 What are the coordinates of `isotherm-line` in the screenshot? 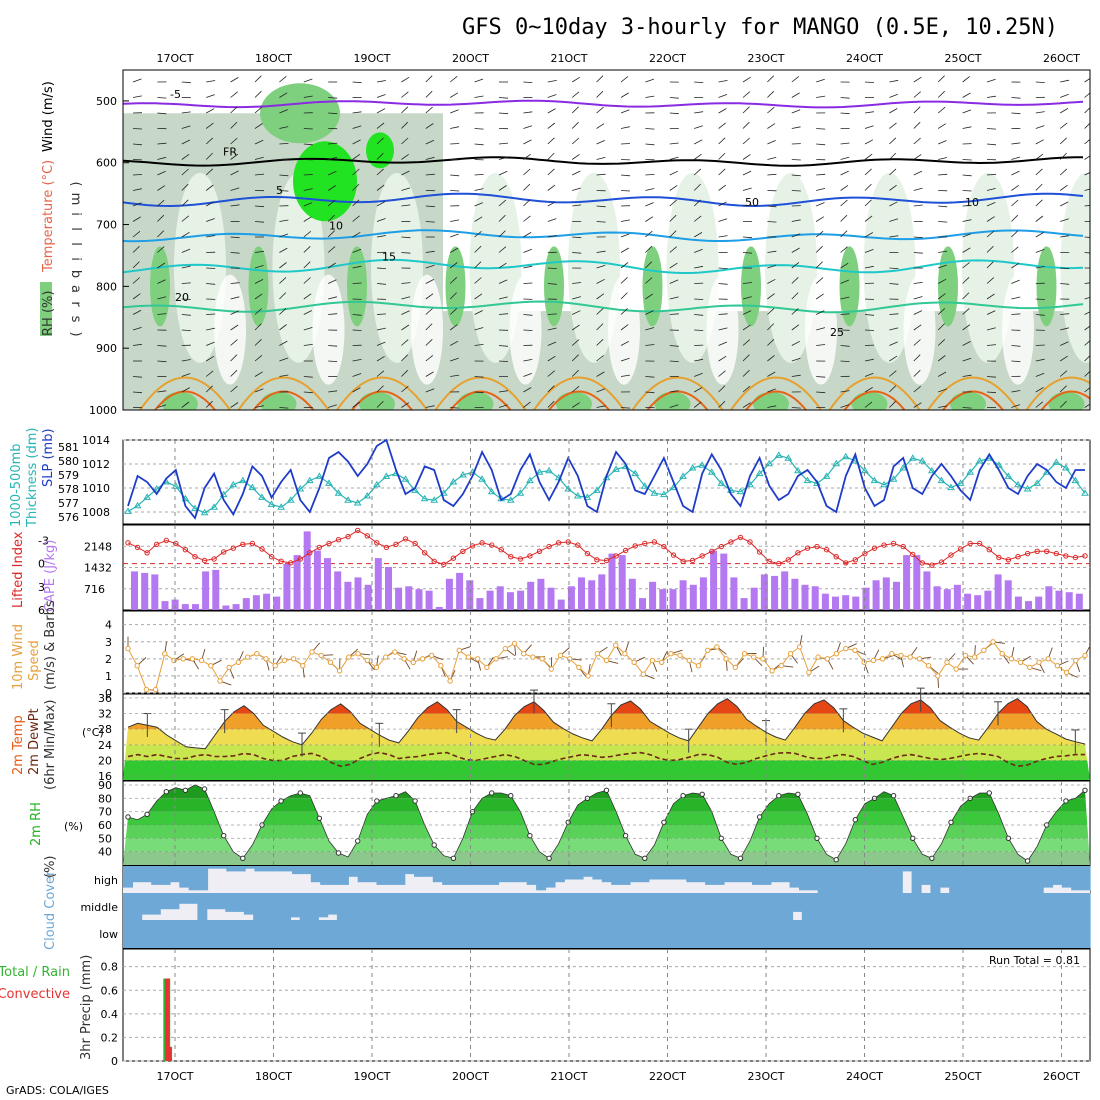 It's located at (603, 200).